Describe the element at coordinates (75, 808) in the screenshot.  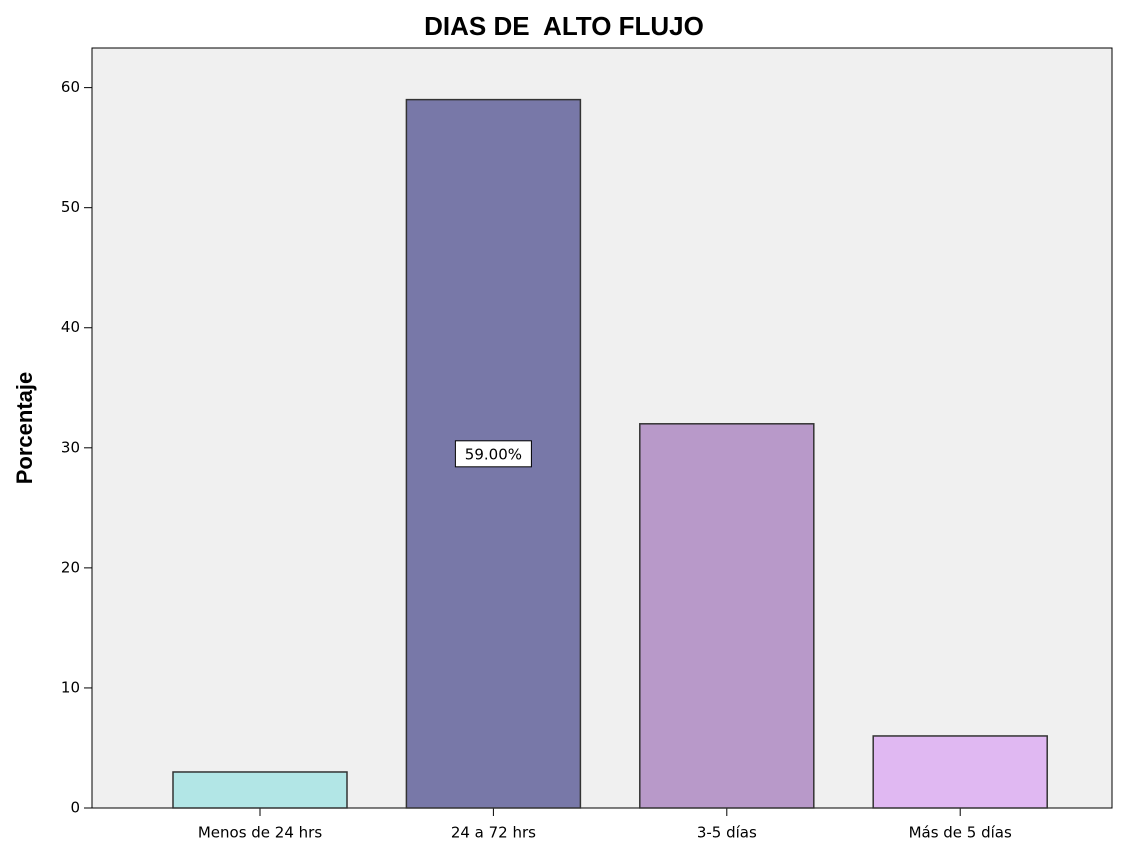
I see `y-tick-label: 0` at that location.